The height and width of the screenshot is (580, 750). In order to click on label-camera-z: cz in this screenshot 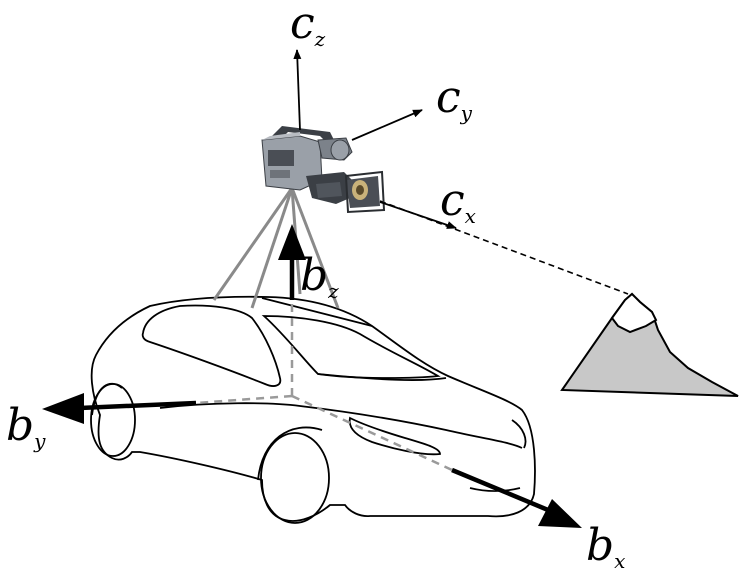, I will do `click(308, 25)`.